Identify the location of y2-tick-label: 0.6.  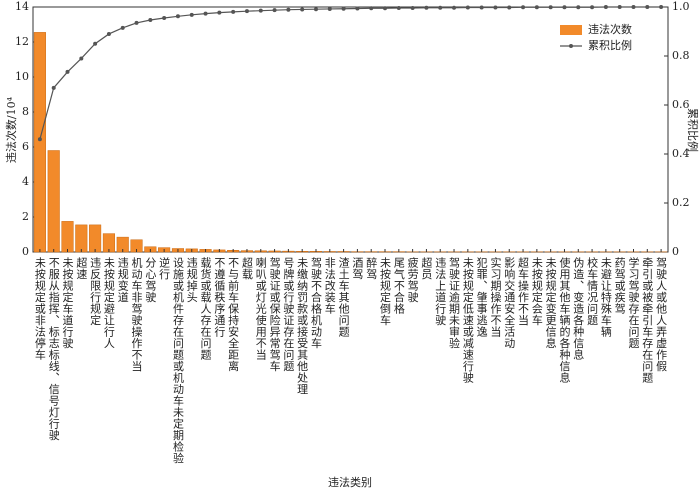
(681, 104).